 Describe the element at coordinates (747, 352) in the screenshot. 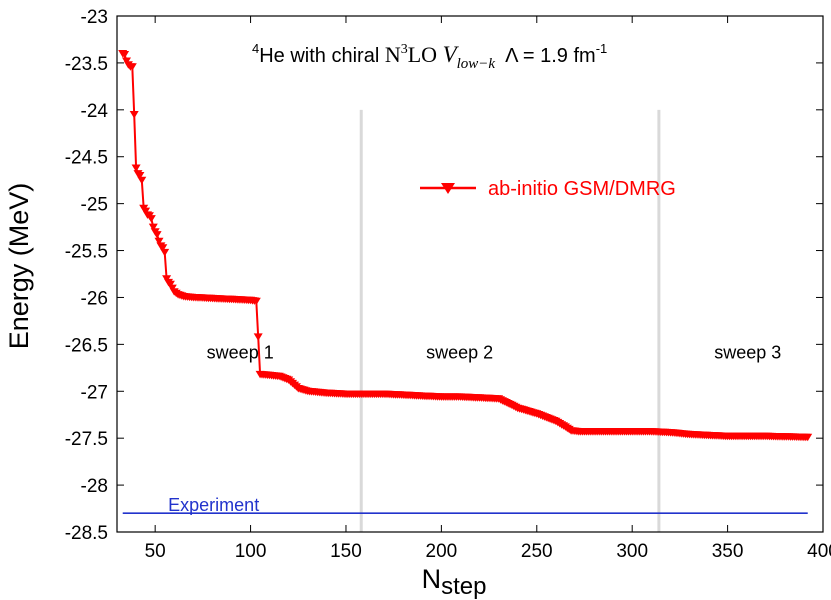

I see `sweep-label-3: sweep 3` at that location.